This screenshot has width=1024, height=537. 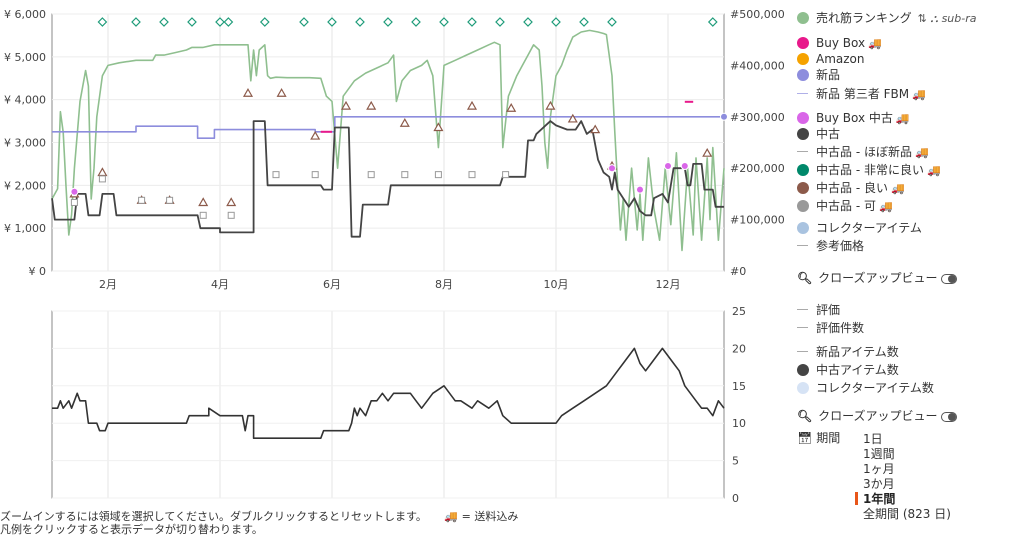 I want to click on series-new-fbm-line, so click(x=388, y=127).